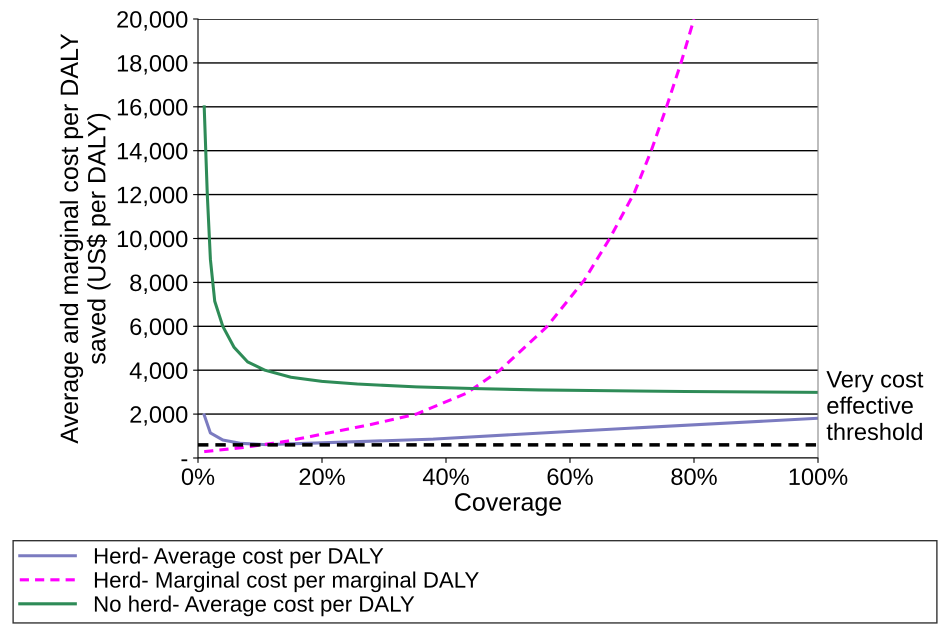 Image resolution: width=950 pixels, height=634 pixels. What do you see at coordinates (875, 405) in the screenshot?
I see `ref-line-label: Very cost effective threshold` at bounding box center [875, 405].